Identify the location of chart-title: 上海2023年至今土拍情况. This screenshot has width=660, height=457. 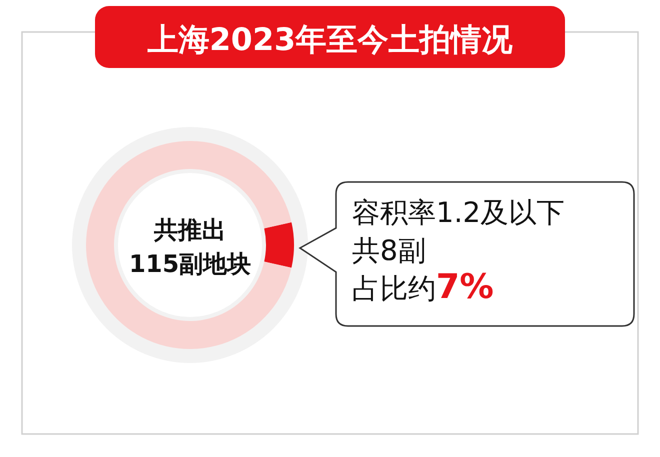
(330, 40).